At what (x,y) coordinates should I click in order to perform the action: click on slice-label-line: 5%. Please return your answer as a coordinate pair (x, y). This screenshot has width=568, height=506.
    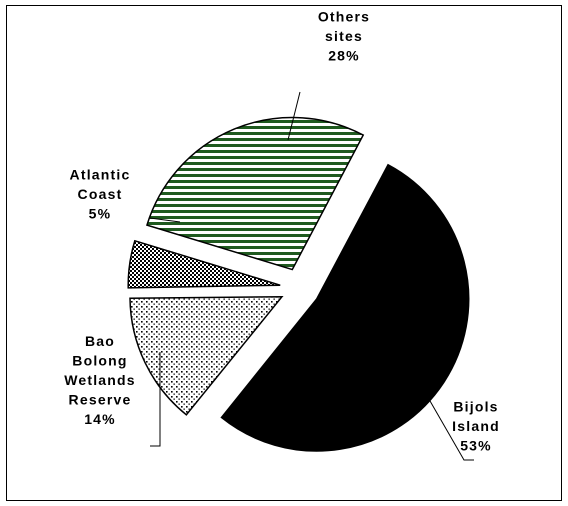
    Looking at the image, I should click on (100, 214).